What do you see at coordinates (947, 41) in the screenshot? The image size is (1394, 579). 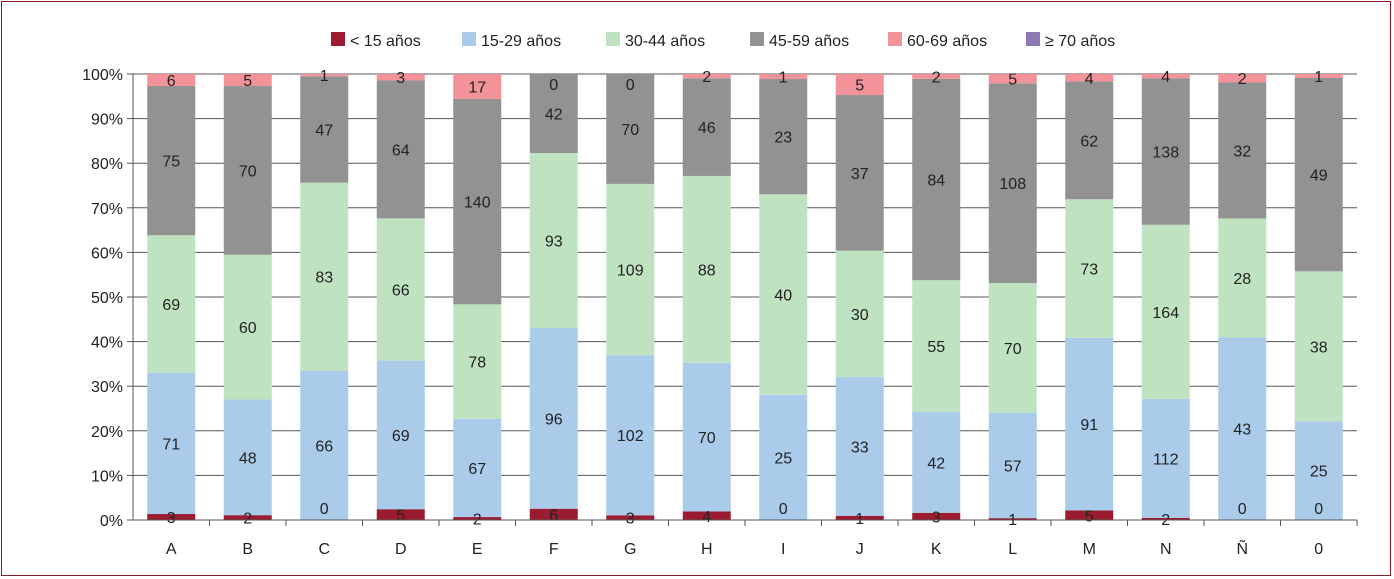 I see `legend-label: 60-69 años` at bounding box center [947, 41].